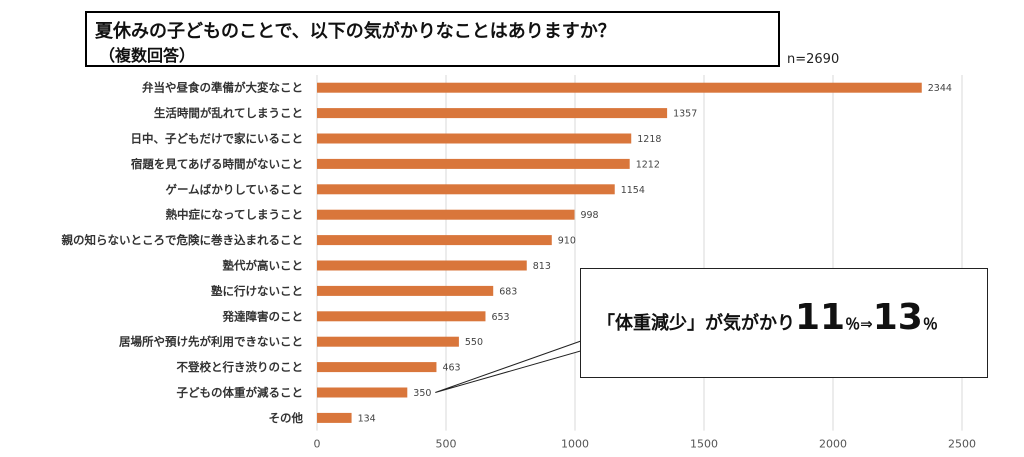 This screenshot has width=1024, height=457. Describe the element at coordinates (422, 393) in the screenshot. I see `data-label: 350` at that location.